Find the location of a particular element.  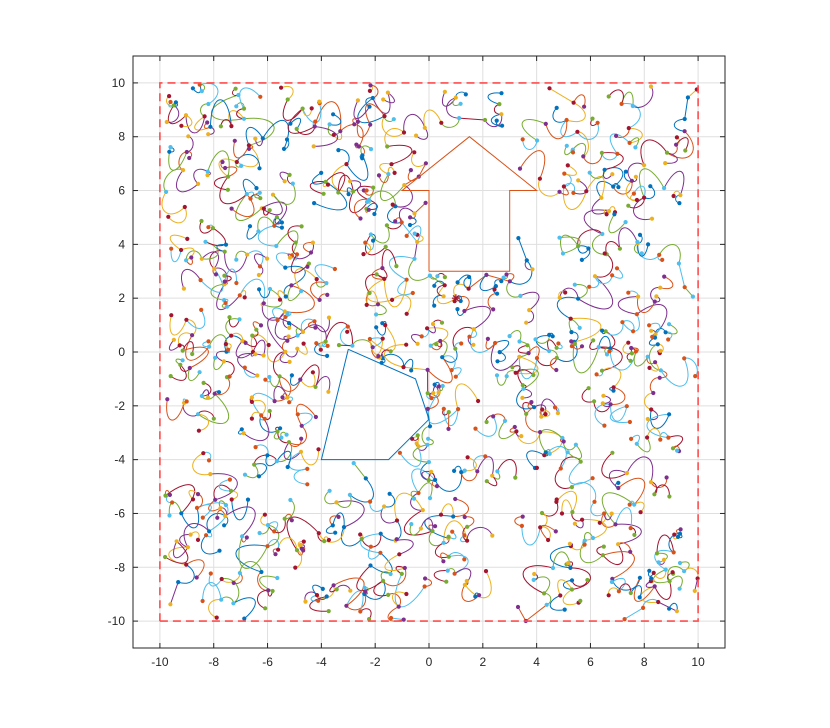

y-tick-label: 0 is located at coordinates (121, 352).